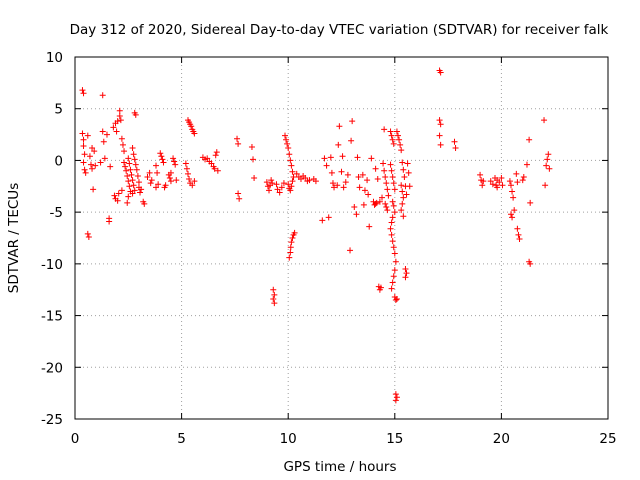  I want to click on y-tick-label: 5, so click(58, 110).